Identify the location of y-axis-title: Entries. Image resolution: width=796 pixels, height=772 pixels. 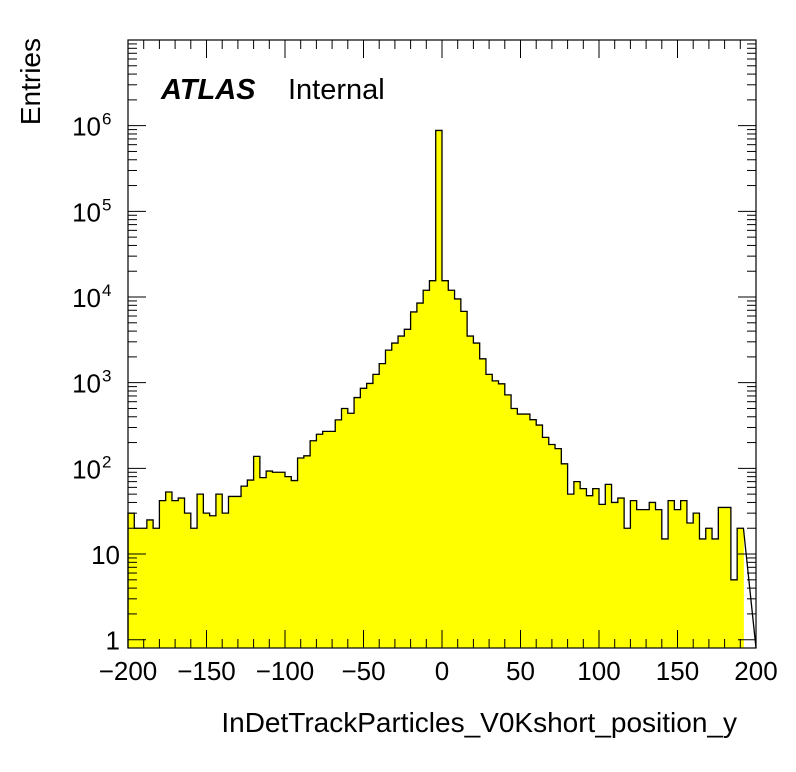
(30, 81).